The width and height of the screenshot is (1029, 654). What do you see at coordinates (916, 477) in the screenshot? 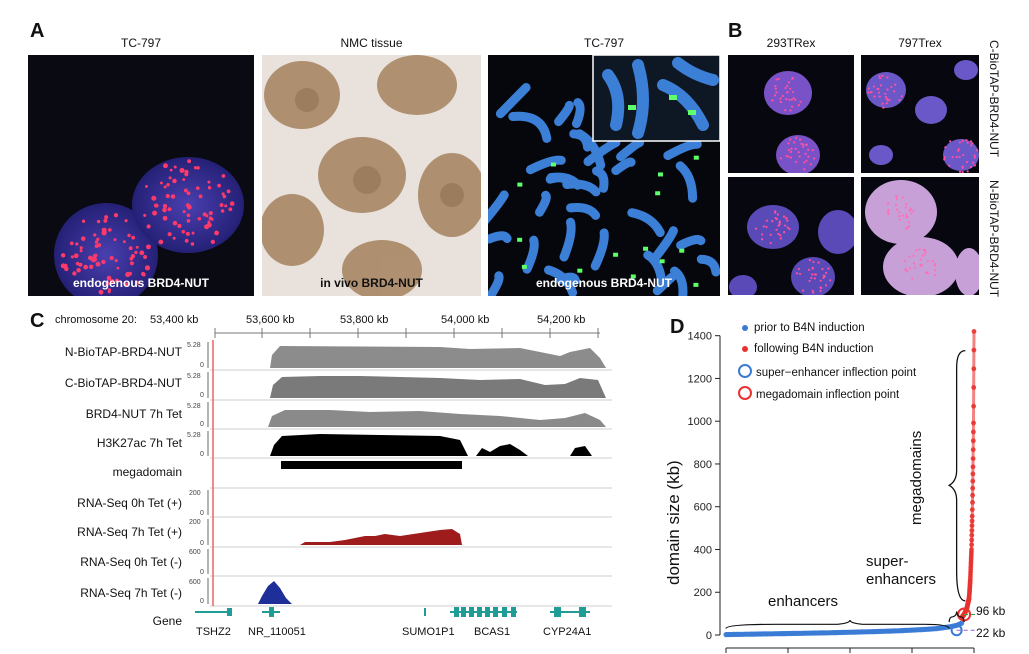
I see `annotation-megadomains: megadomains` at bounding box center [916, 477].